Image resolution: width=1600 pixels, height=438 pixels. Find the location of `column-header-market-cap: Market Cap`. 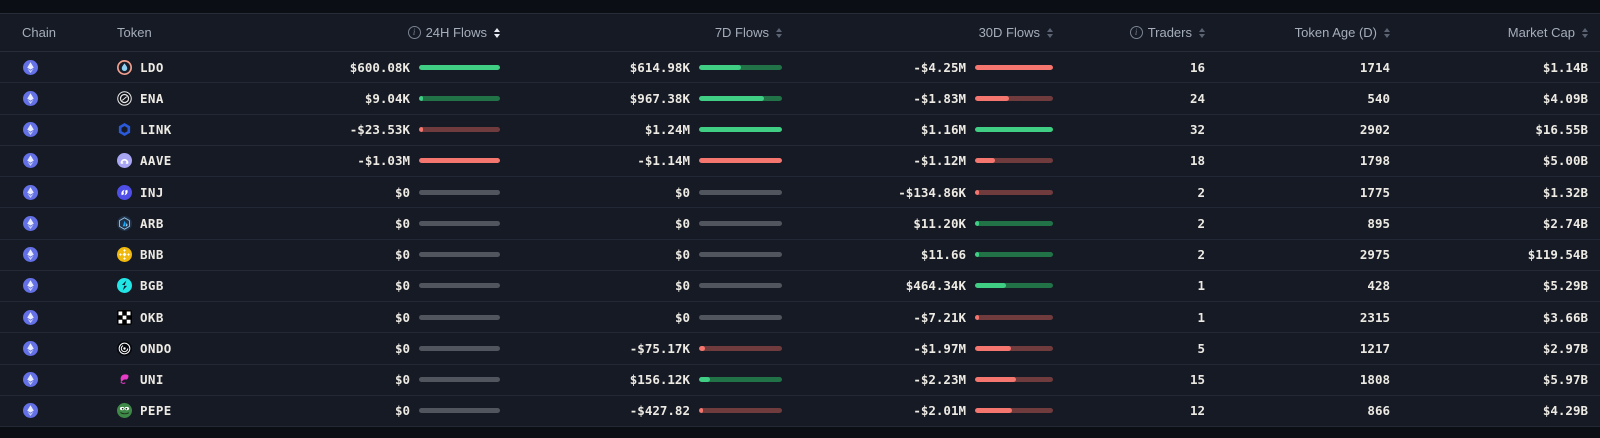

column-header-market-cap: Market Cap is located at coordinates (1495, 32).